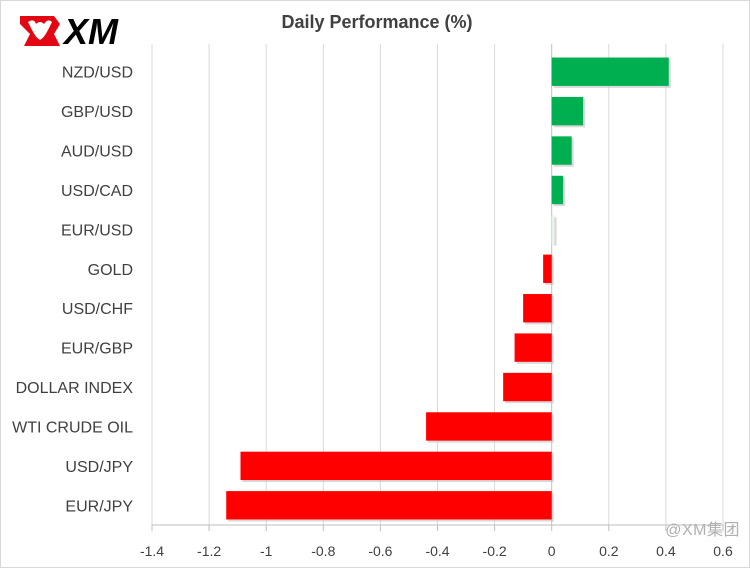 The image size is (750, 568). I want to click on chart-title: Daily Performance (%), so click(377, 22).